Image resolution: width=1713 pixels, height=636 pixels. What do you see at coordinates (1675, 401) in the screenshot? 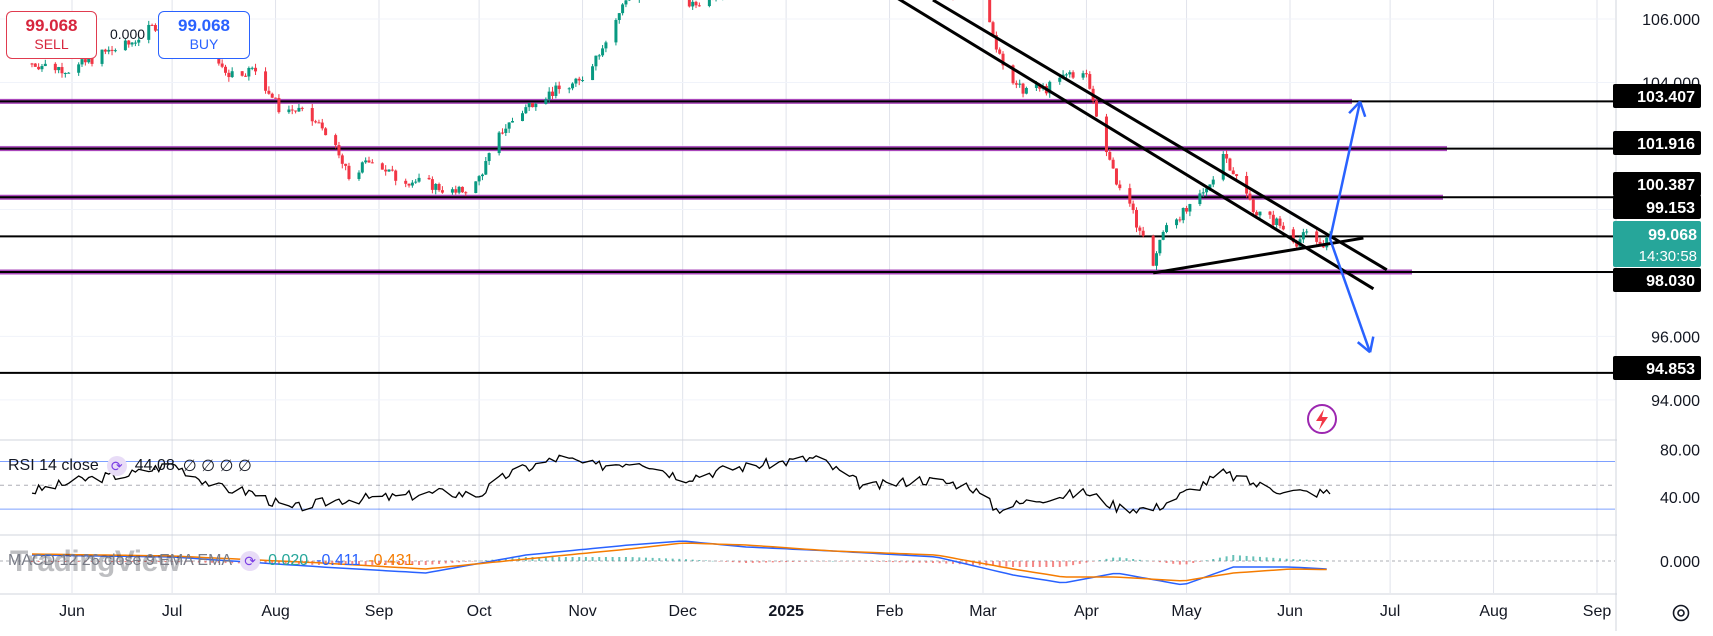
I see `price-tick-label: 94.000` at bounding box center [1675, 401].